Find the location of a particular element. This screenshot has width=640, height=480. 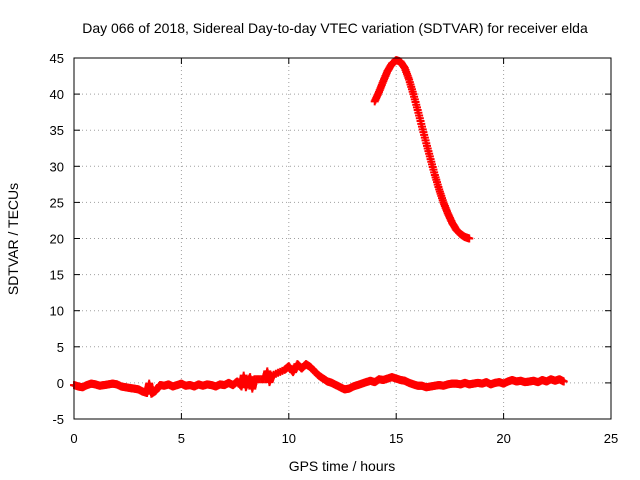

y-tick-label: 25 is located at coordinates (57, 202).